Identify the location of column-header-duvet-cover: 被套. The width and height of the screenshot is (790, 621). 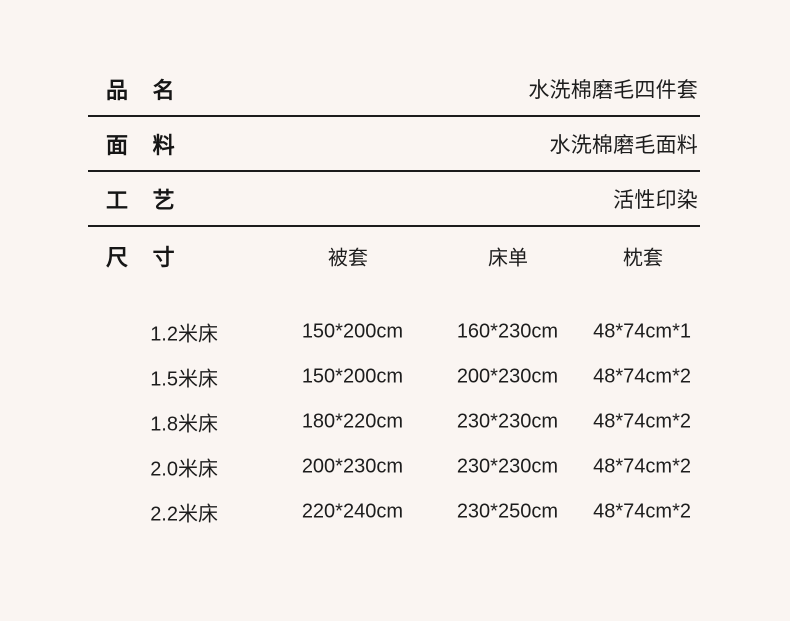
(348, 258).